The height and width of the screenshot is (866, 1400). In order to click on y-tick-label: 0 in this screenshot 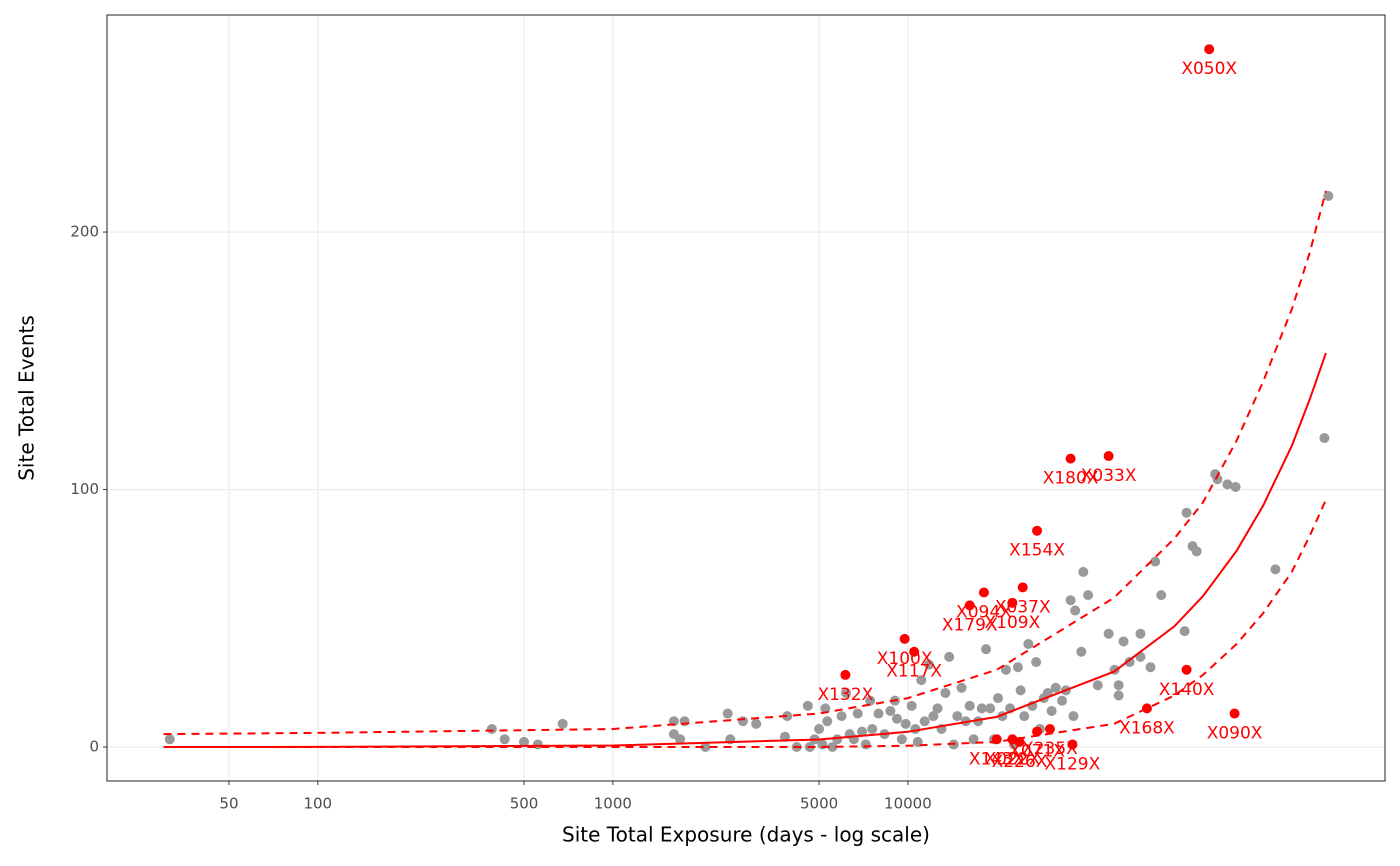, I will do `click(94, 747)`.